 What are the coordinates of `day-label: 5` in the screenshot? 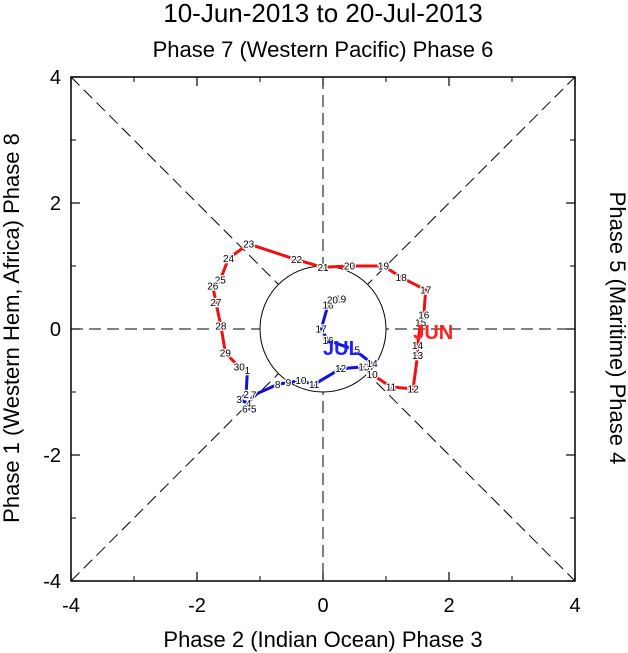 It's located at (254, 410).